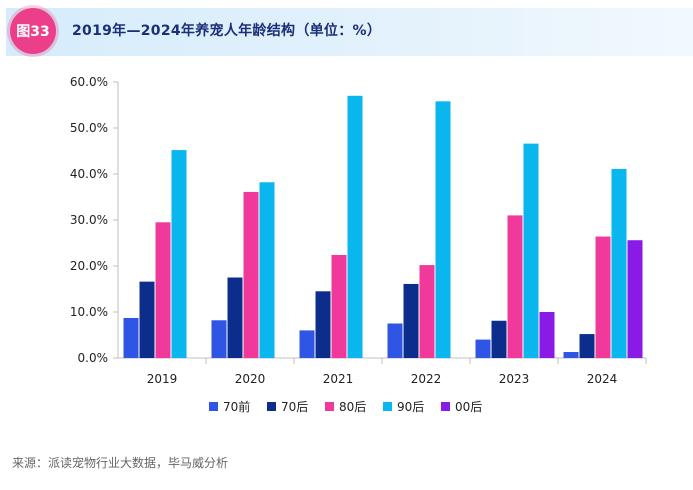 The image size is (693, 490). Describe the element at coordinates (89, 128) in the screenshot. I see `y-tick-label: 50.0%` at that location.